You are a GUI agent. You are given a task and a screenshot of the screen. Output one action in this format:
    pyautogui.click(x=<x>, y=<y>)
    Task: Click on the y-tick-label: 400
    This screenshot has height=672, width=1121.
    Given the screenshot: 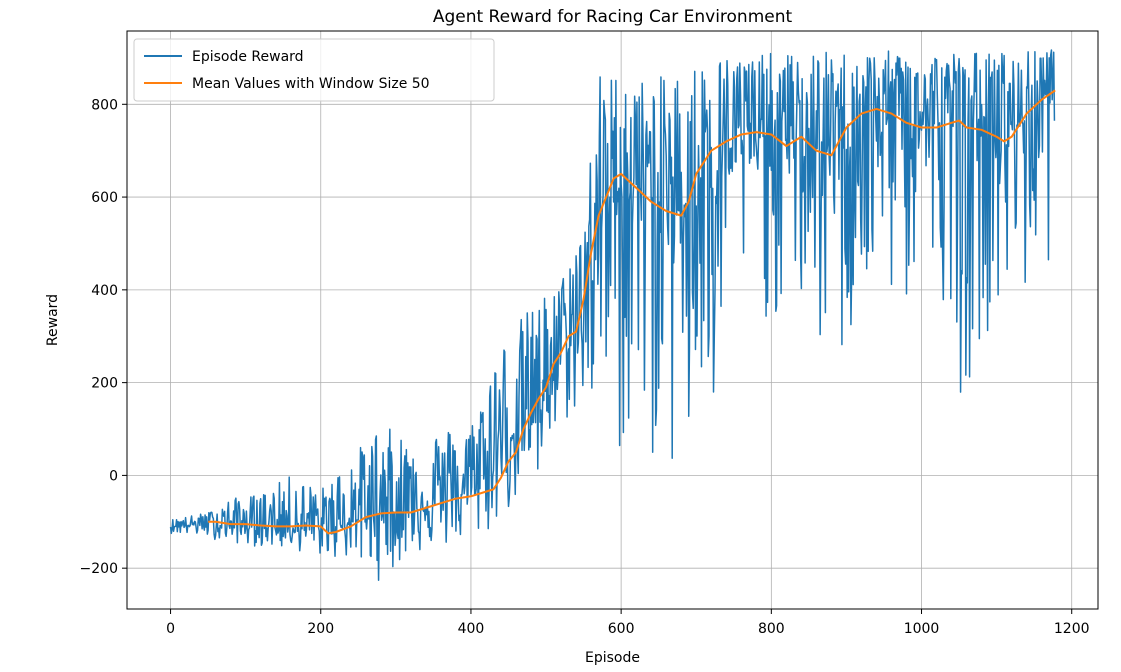 What is the action you would take?
    pyautogui.click(x=104, y=291)
    